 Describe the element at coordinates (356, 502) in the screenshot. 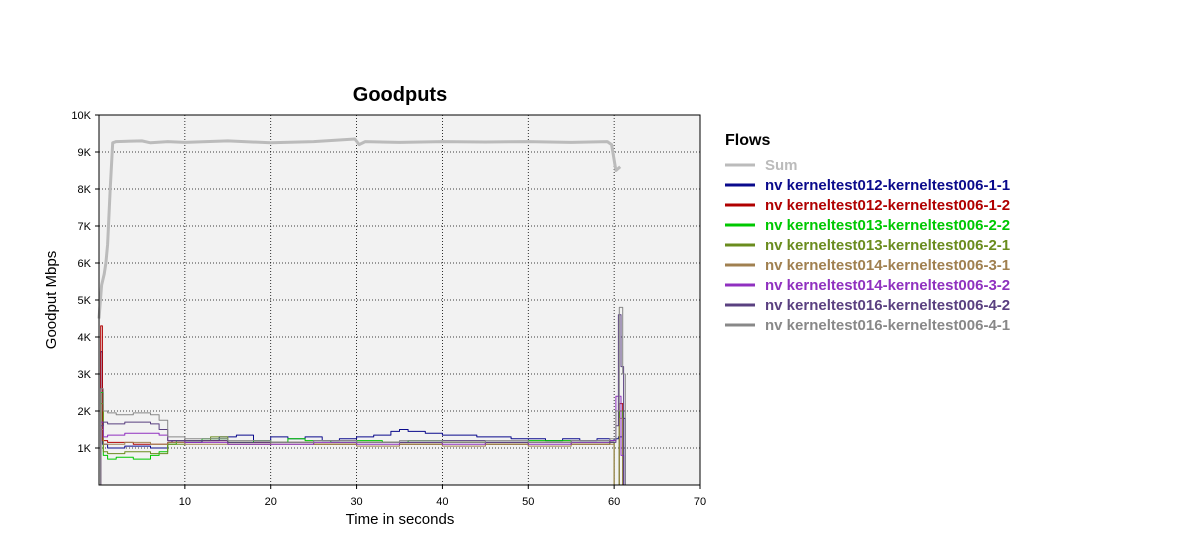

I see `x-tick-label: 30` at that location.